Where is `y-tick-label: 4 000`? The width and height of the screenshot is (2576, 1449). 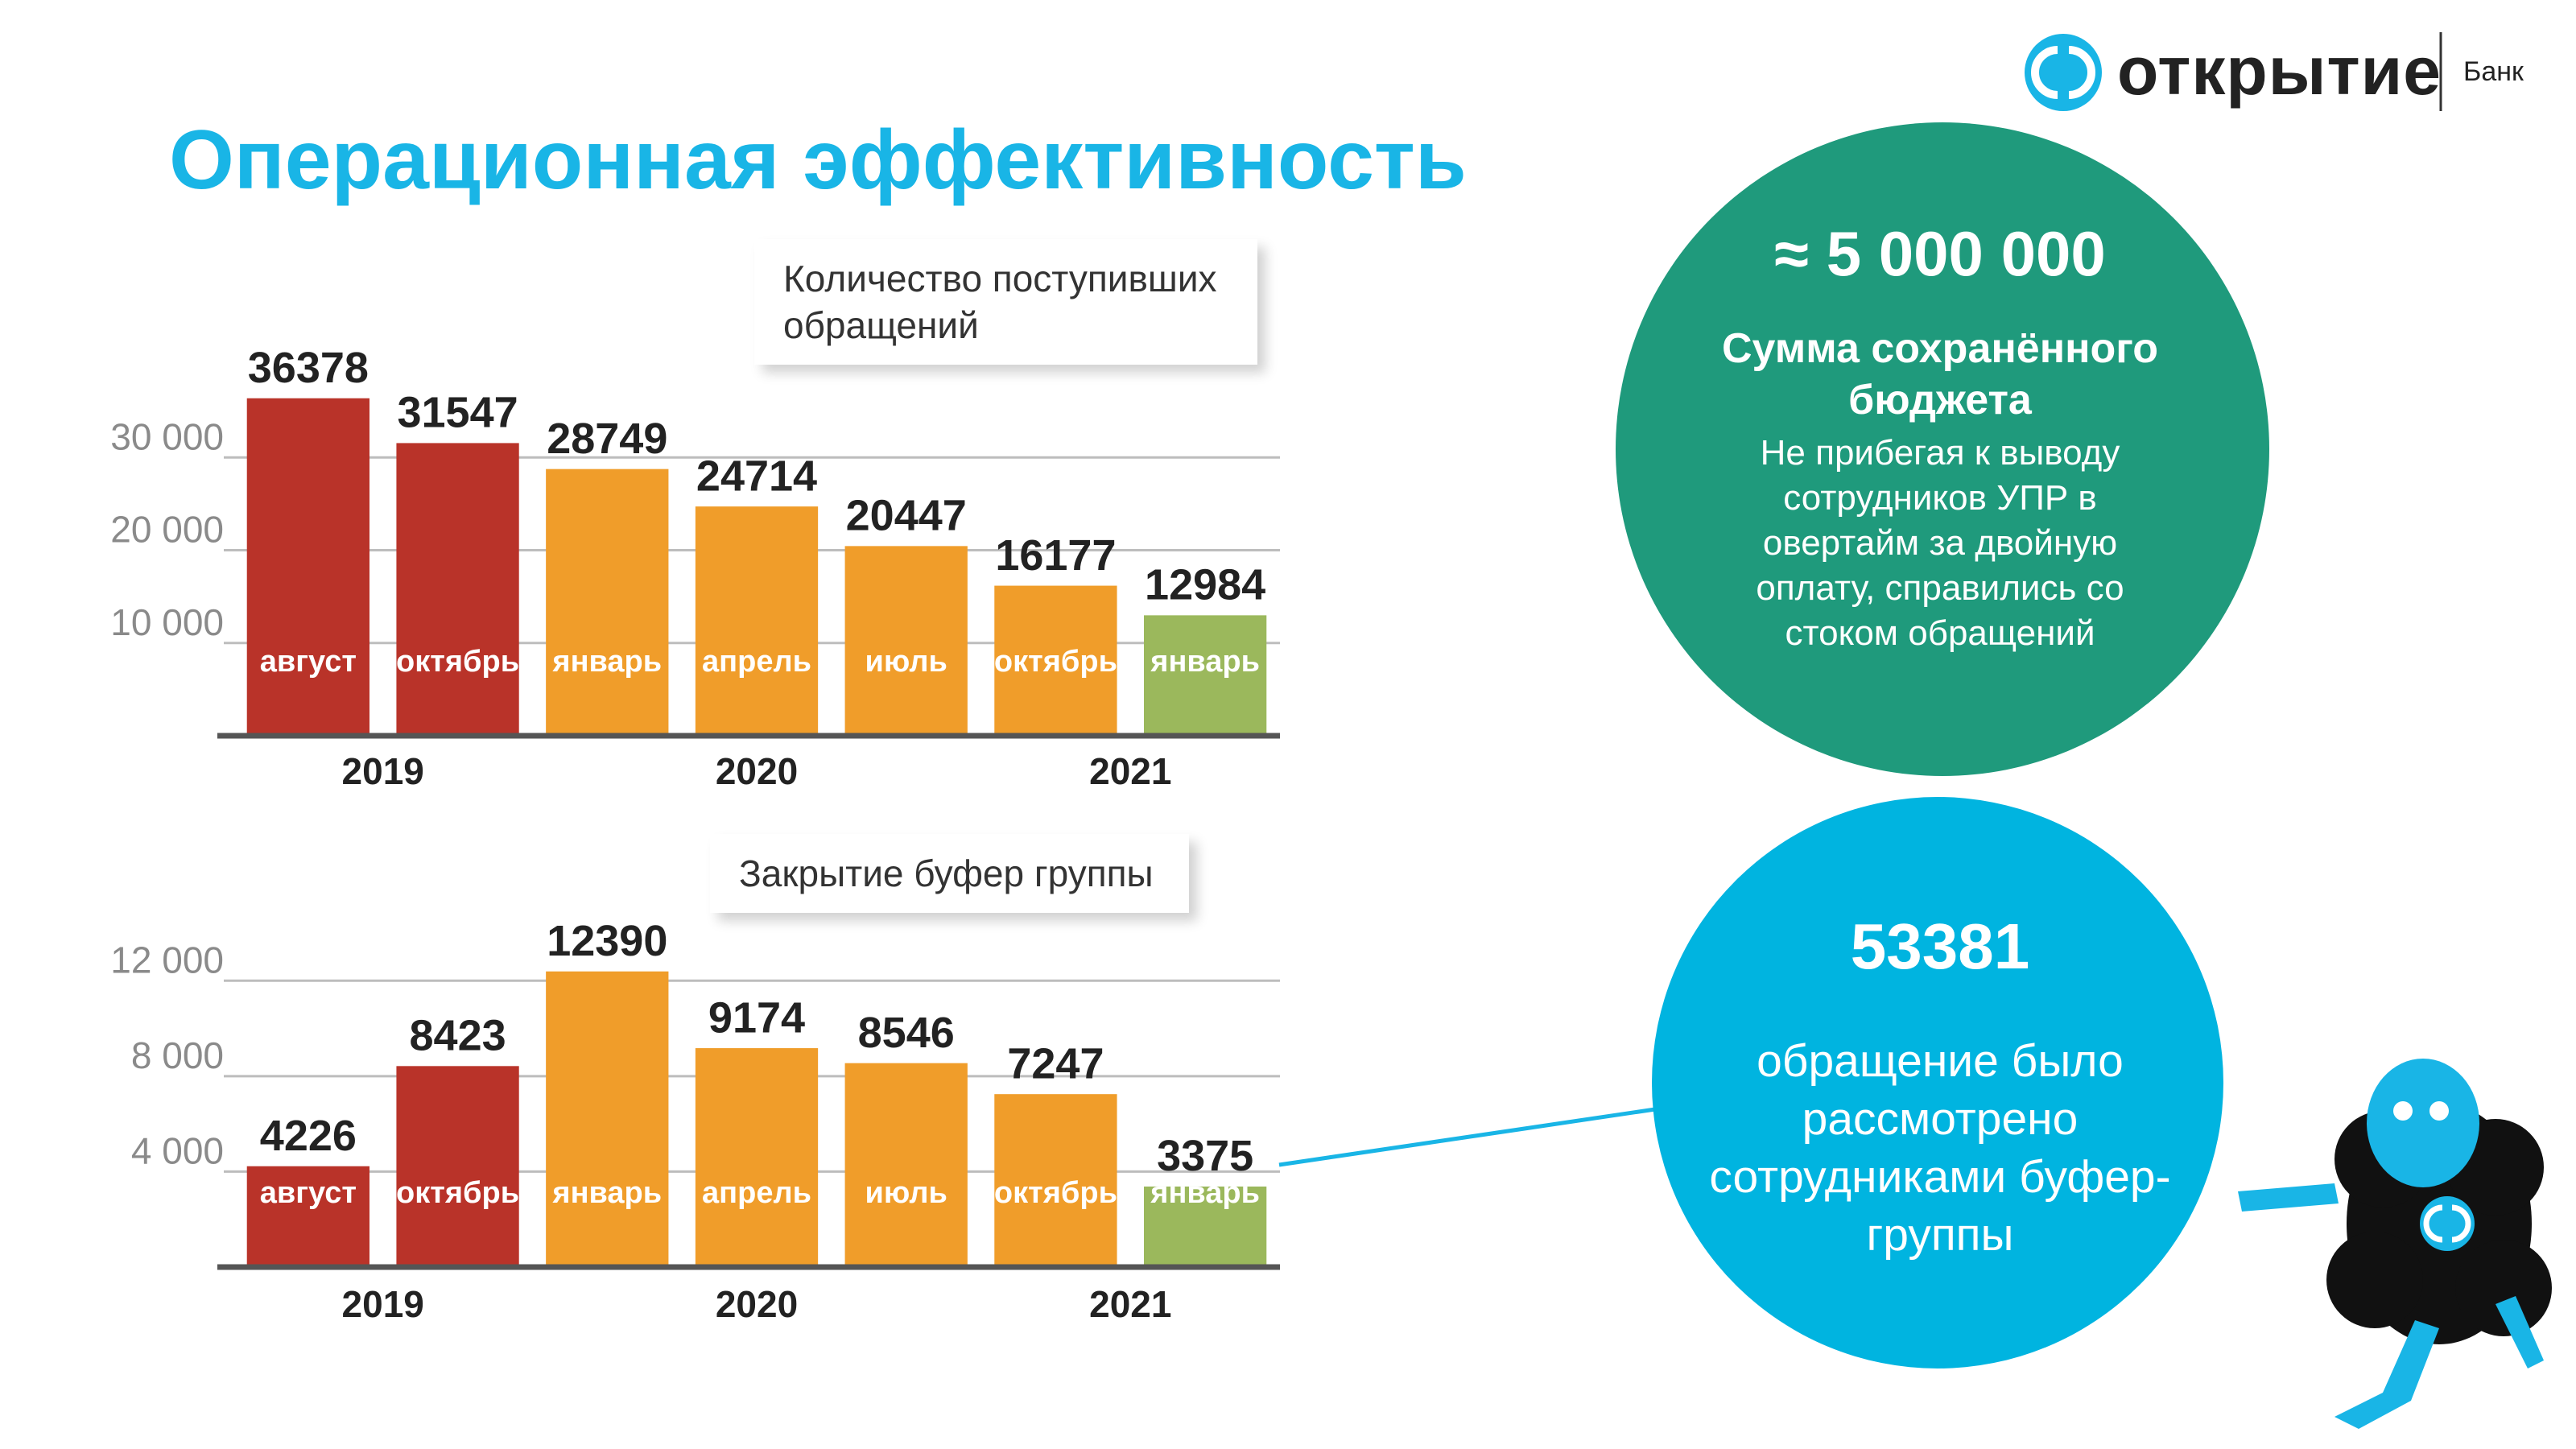
y-tick-label: 4 000 is located at coordinates (177, 1151).